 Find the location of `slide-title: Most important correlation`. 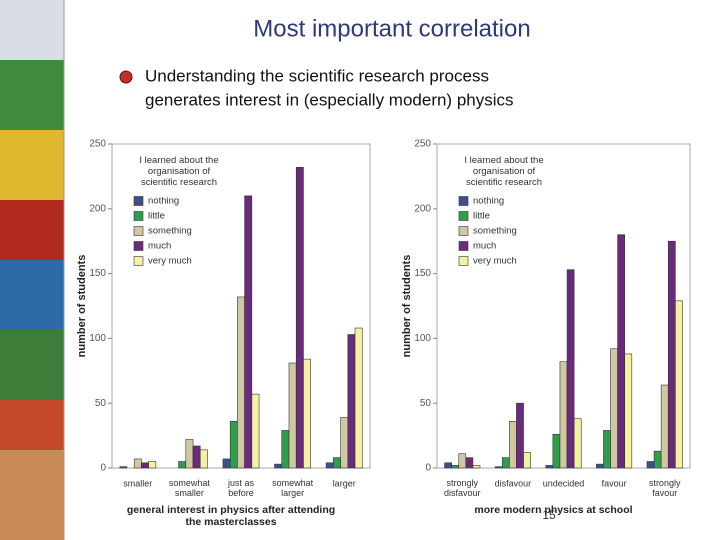

slide-title: Most important correlation is located at coordinates (391, 28).